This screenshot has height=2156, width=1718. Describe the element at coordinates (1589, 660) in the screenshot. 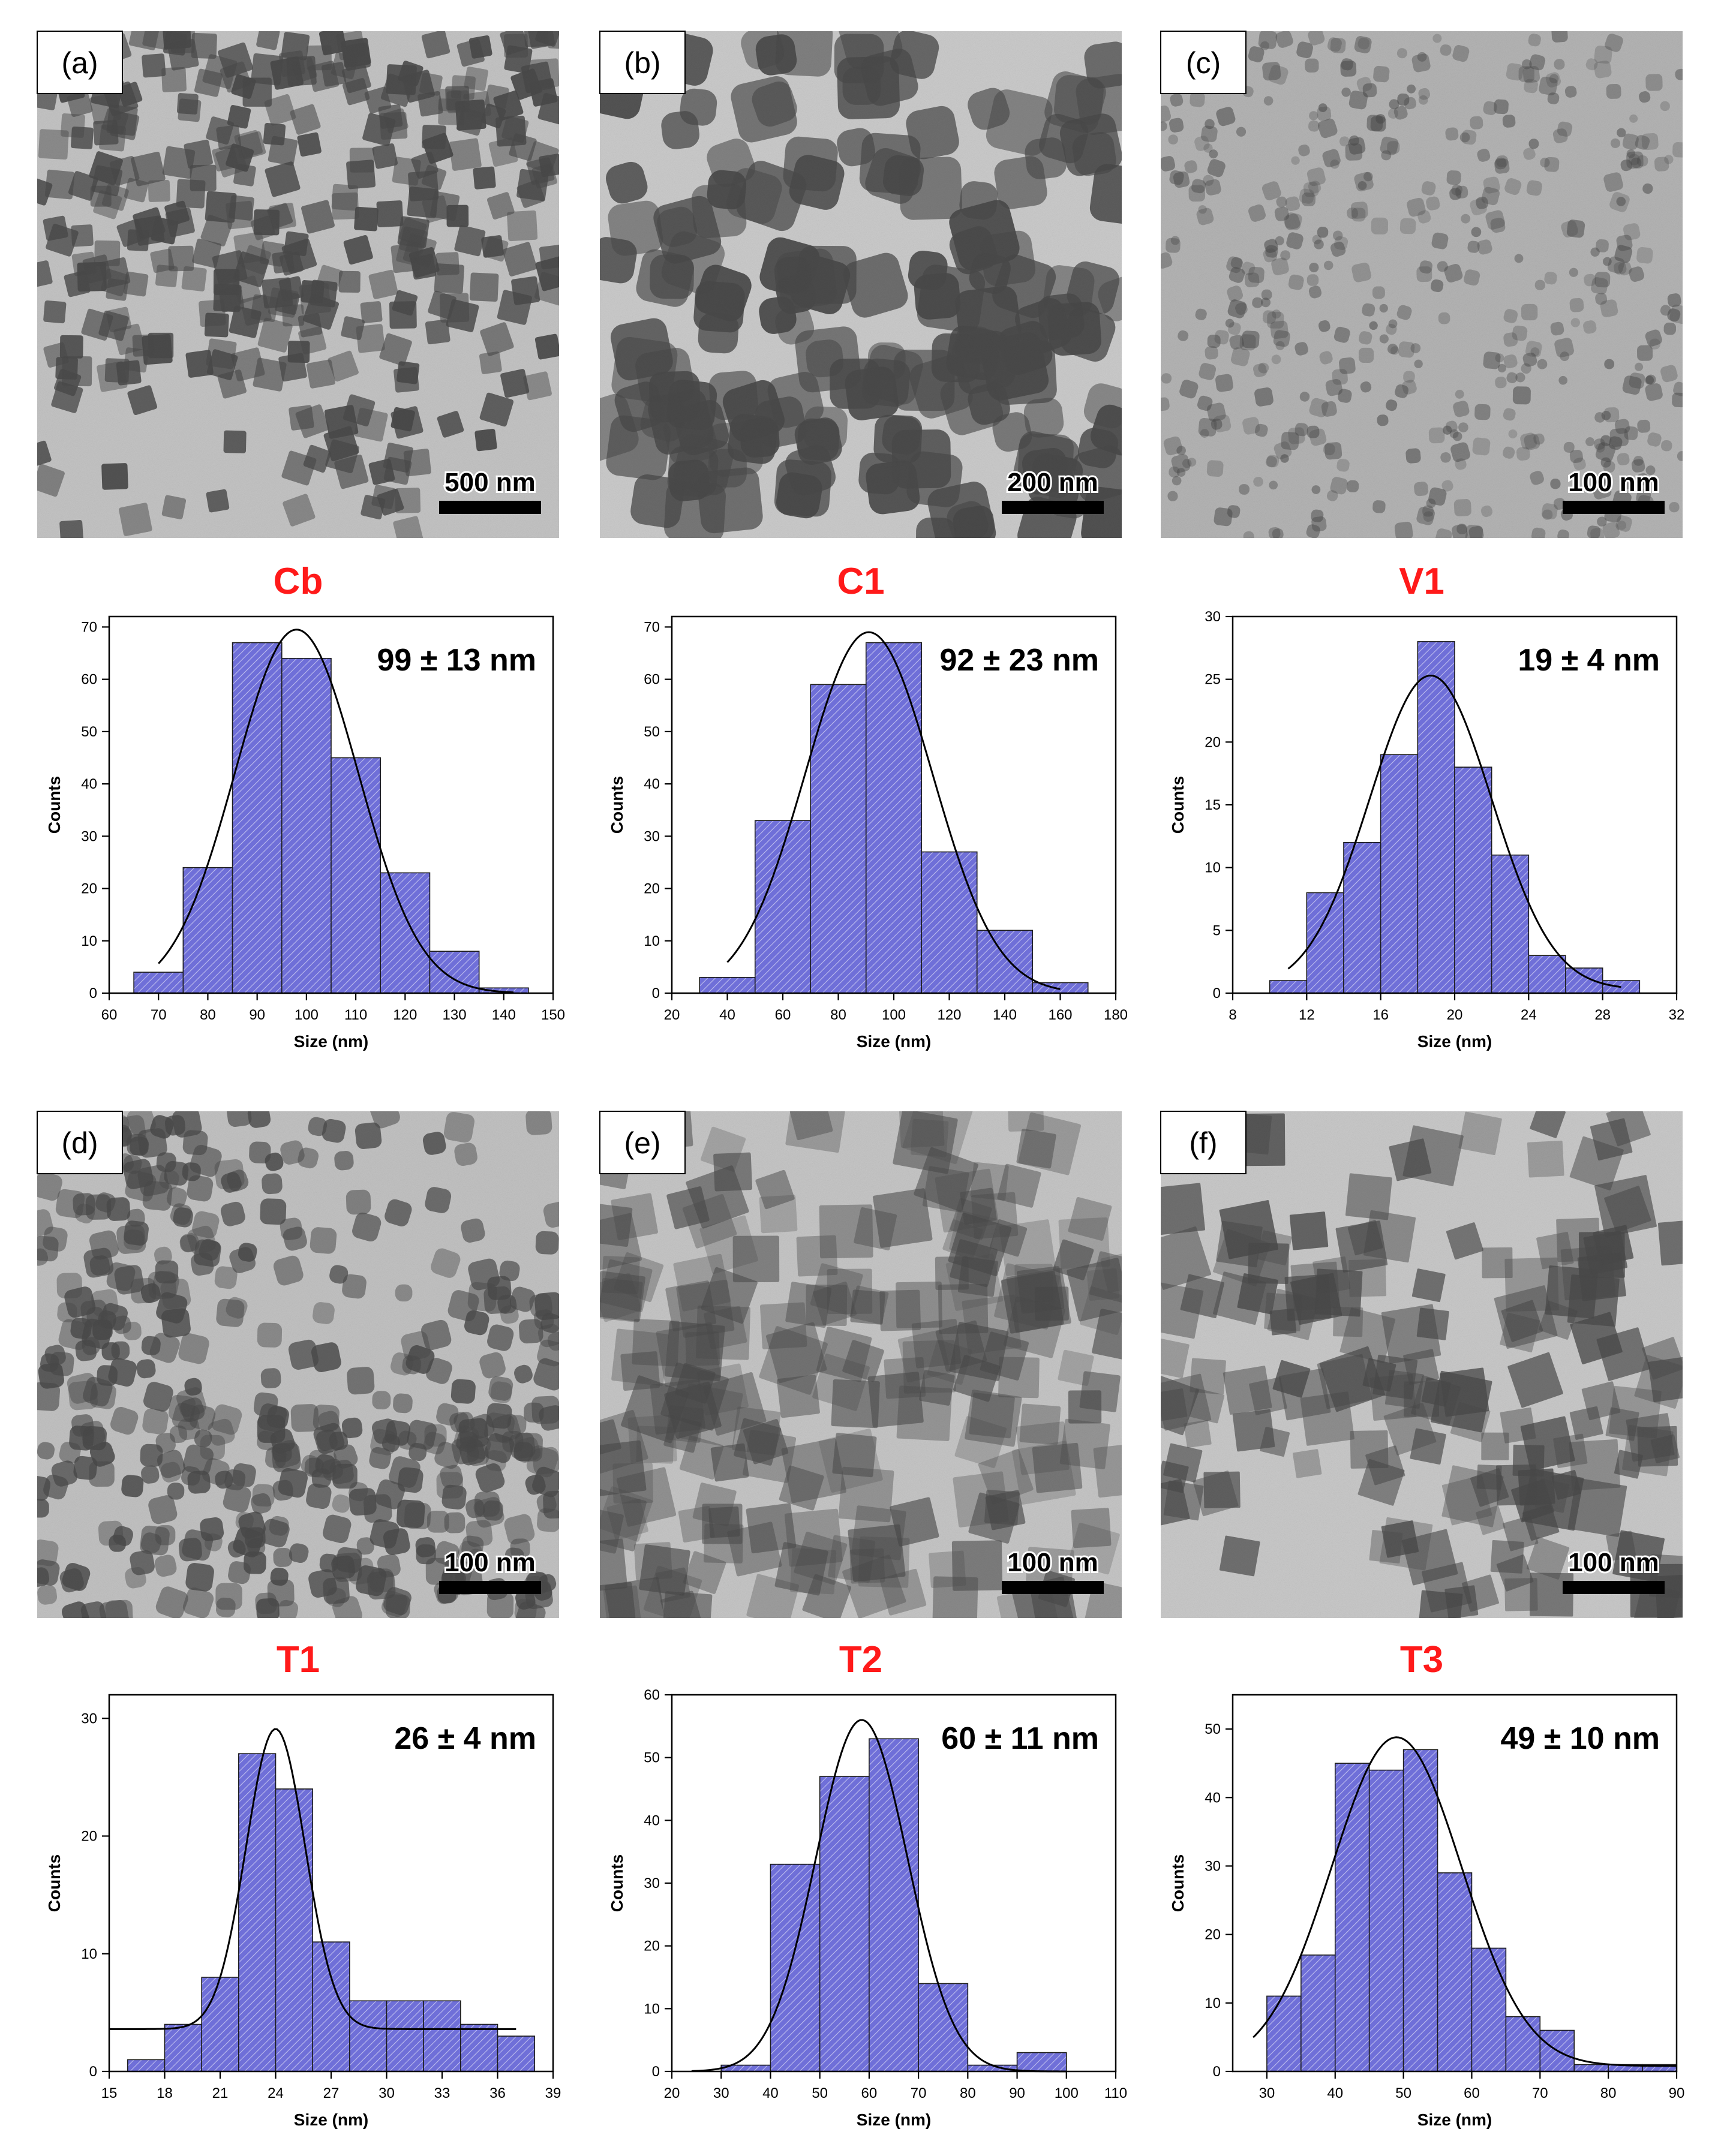

I see `size-annotation: 19 ± 4 nm` at that location.